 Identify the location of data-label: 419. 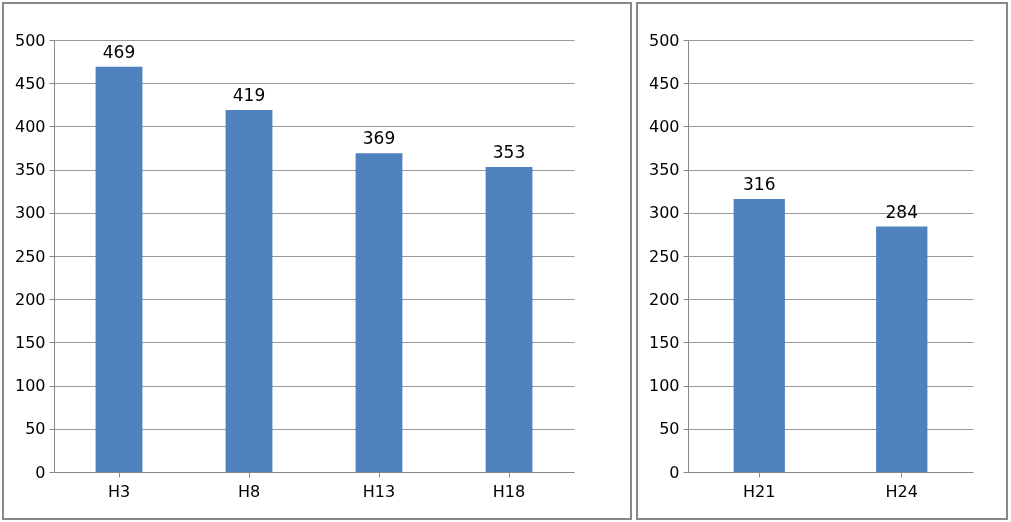
(249, 94).